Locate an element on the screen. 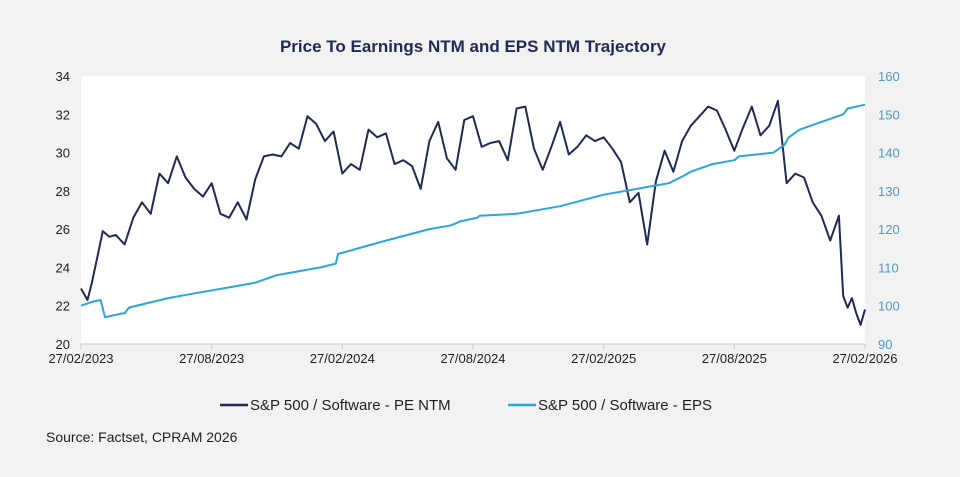 This screenshot has height=477, width=960. y-left-tick-label: 24 is located at coordinates (63, 267).